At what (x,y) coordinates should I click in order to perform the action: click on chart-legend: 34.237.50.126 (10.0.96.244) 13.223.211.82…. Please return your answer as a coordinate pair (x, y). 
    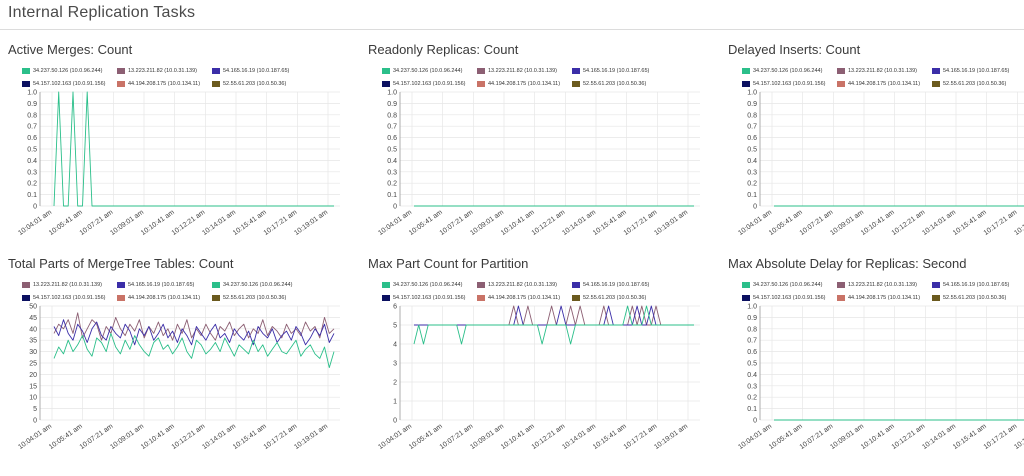
    Looking at the image, I should click on (532, 78).